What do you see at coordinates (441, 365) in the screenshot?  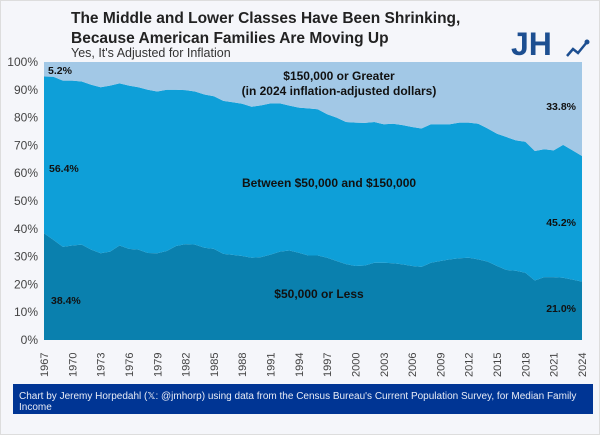 I see `x-tick-label: 2009` at bounding box center [441, 365].